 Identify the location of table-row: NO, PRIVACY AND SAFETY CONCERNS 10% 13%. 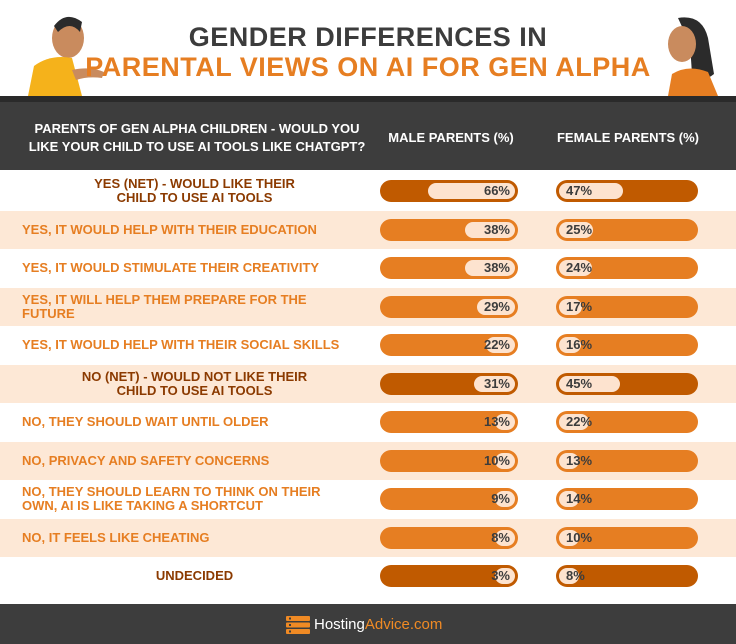
(368, 460).